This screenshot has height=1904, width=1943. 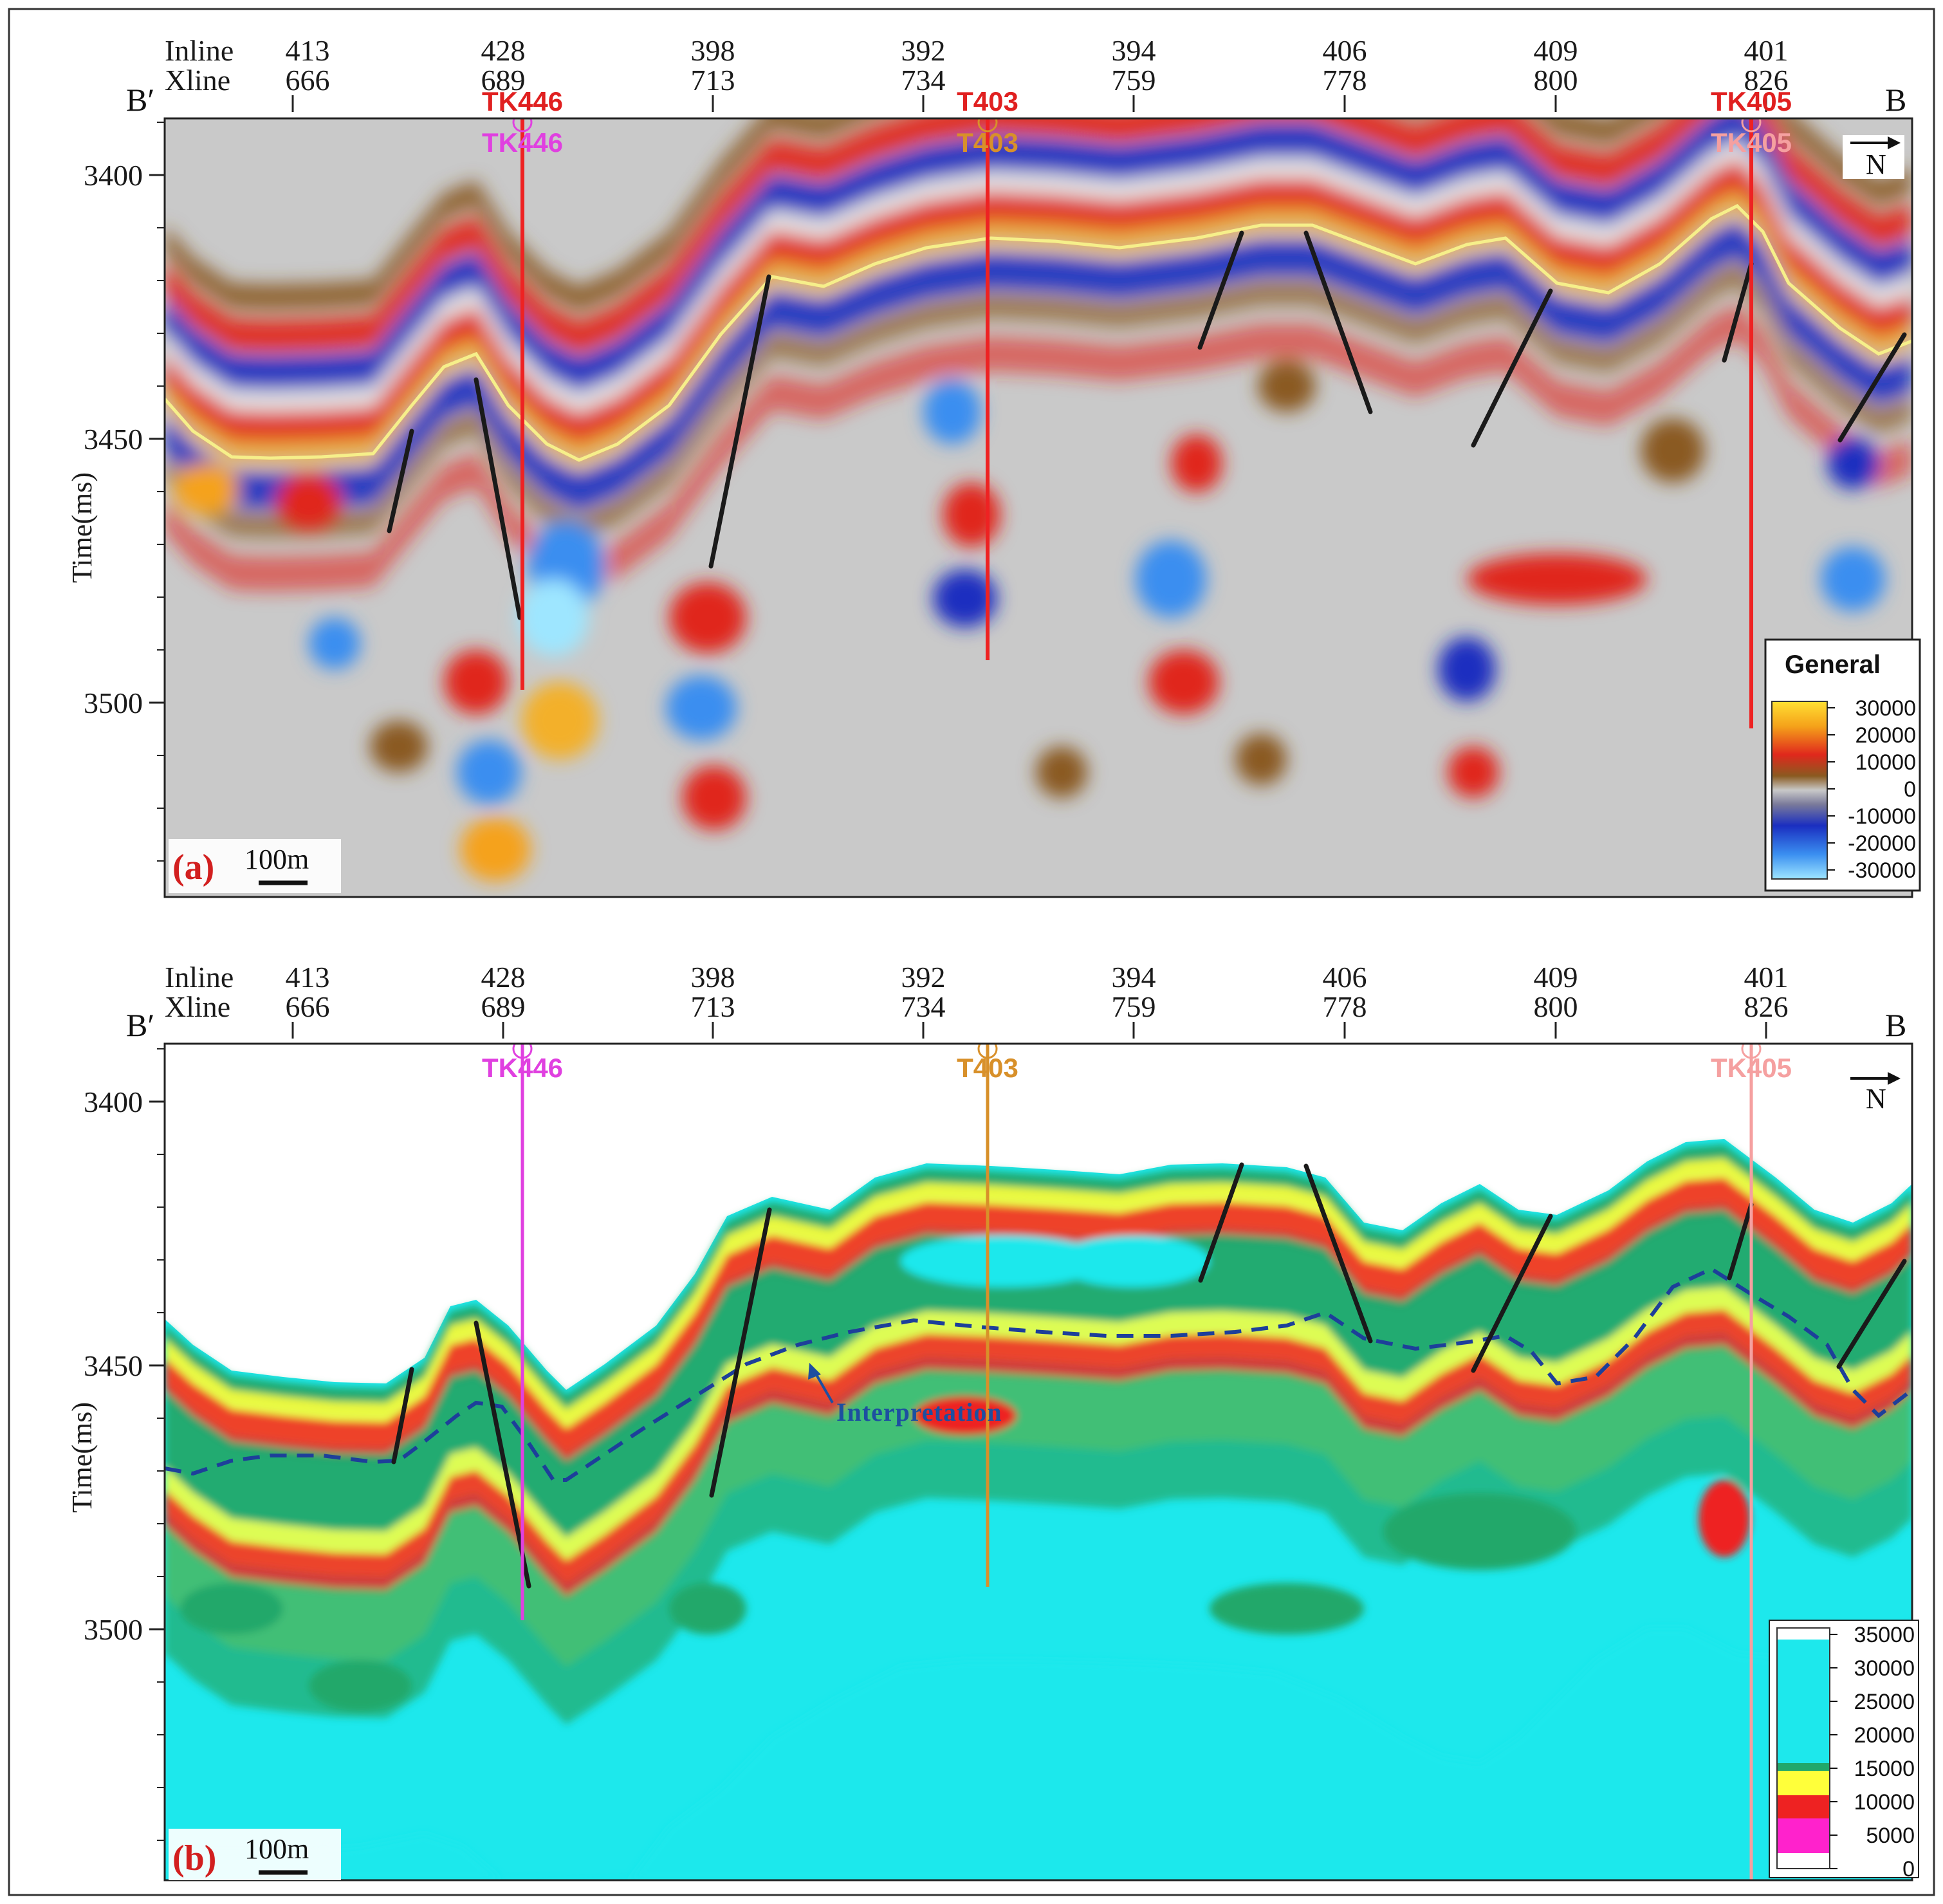 I want to click on legend-tick-label: 5000, so click(x=1890, y=1836).